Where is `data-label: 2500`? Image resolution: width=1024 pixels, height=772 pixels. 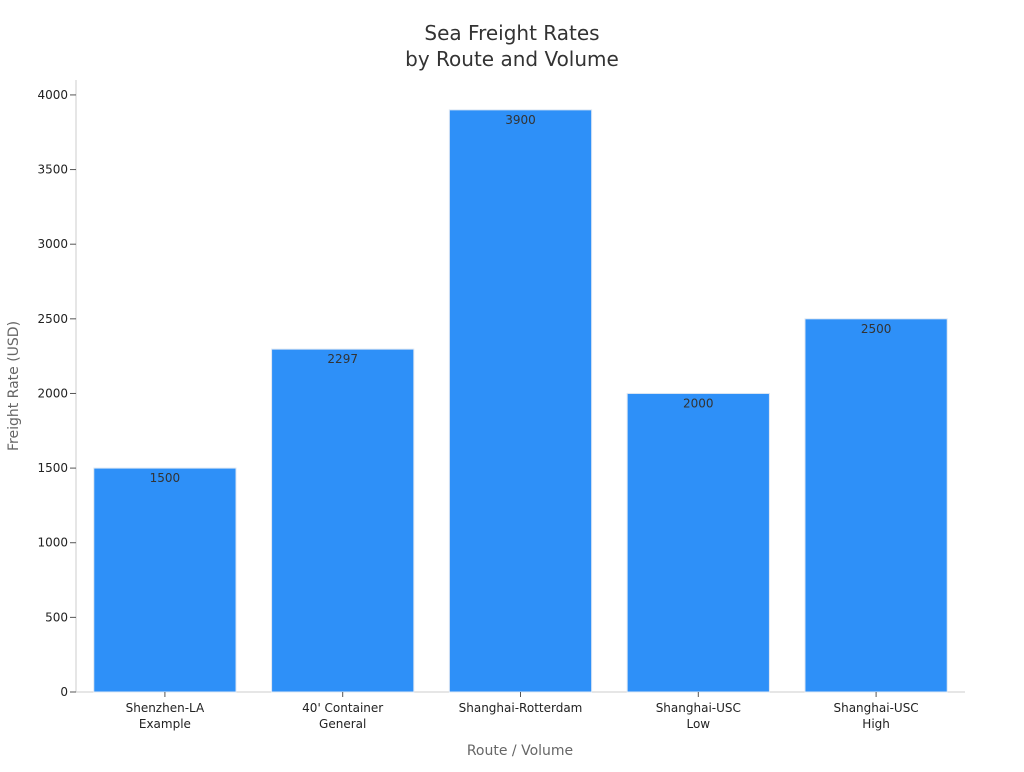 data-label: 2500 is located at coordinates (876, 329).